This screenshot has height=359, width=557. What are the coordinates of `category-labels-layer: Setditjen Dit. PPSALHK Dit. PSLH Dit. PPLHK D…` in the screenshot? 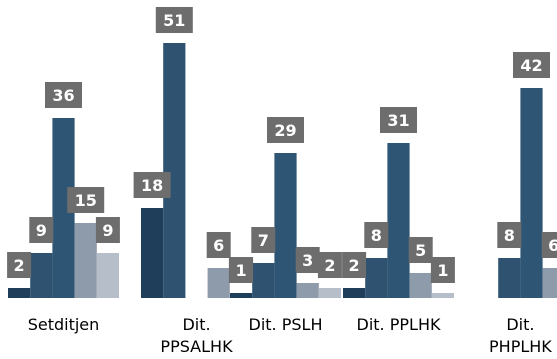 It's located at (290, 335).